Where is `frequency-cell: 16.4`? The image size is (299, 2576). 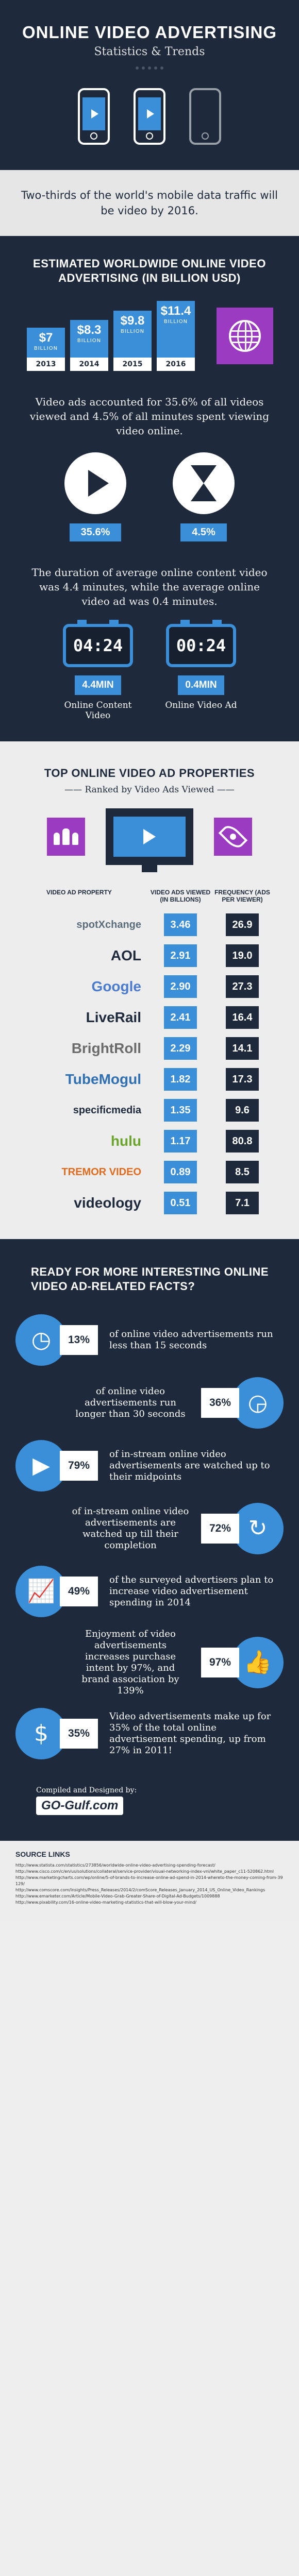 frequency-cell: 16.4 is located at coordinates (242, 1017).